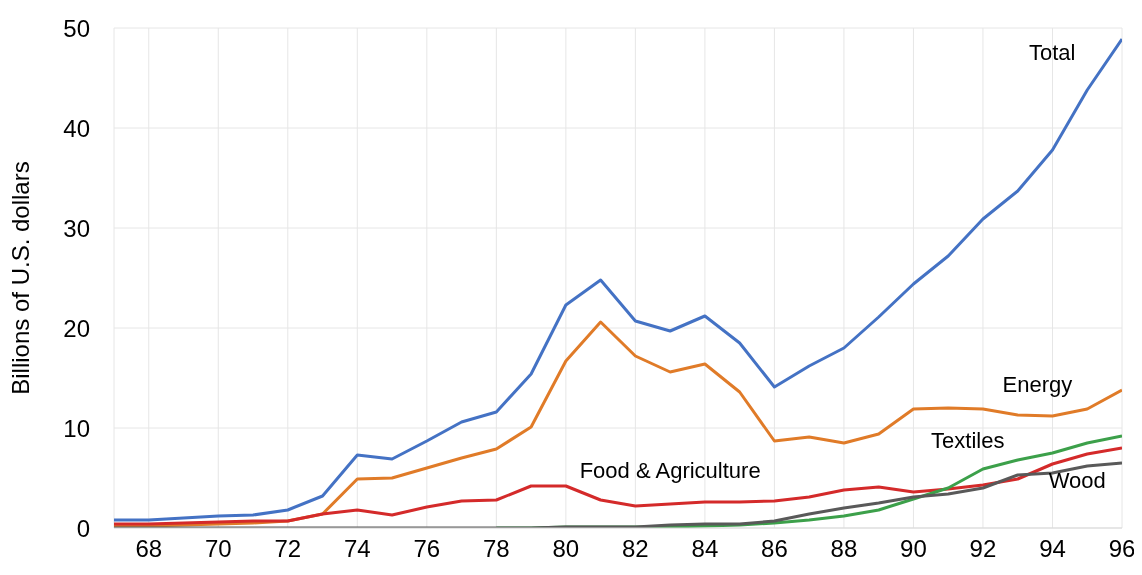  What do you see at coordinates (670, 470) in the screenshot?
I see `series-label: Food & Agriculture` at bounding box center [670, 470].